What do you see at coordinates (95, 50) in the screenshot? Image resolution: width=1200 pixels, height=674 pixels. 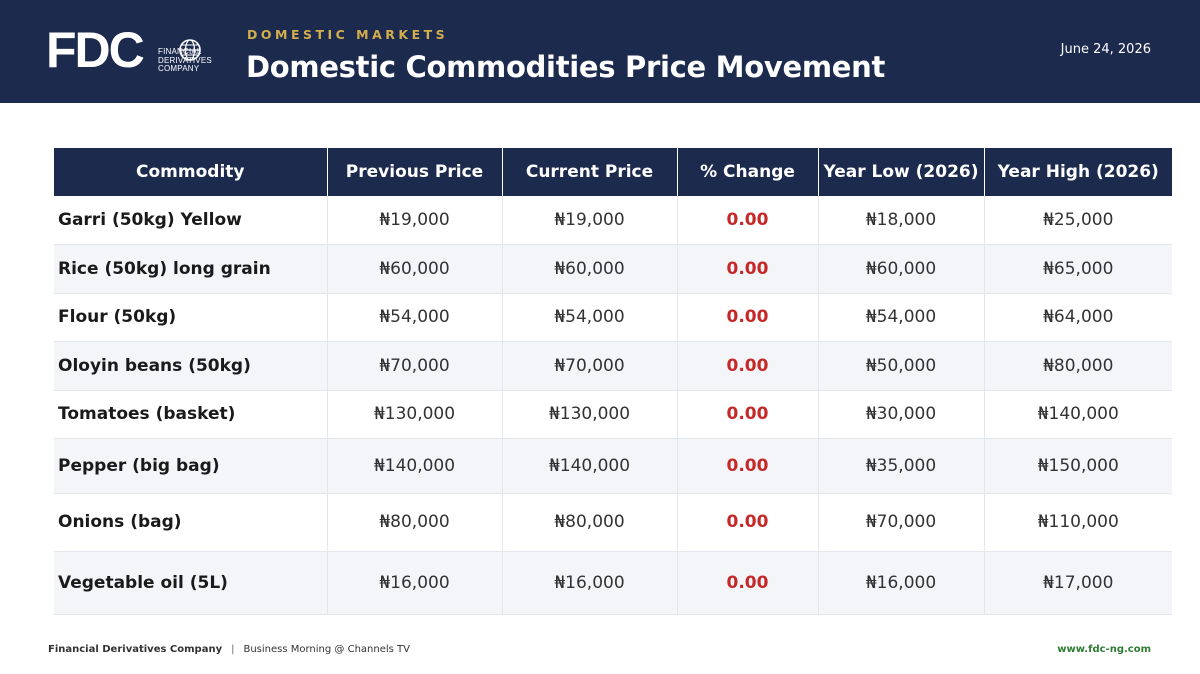 I see `logo-letters: FDC` at bounding box center [95, 50].